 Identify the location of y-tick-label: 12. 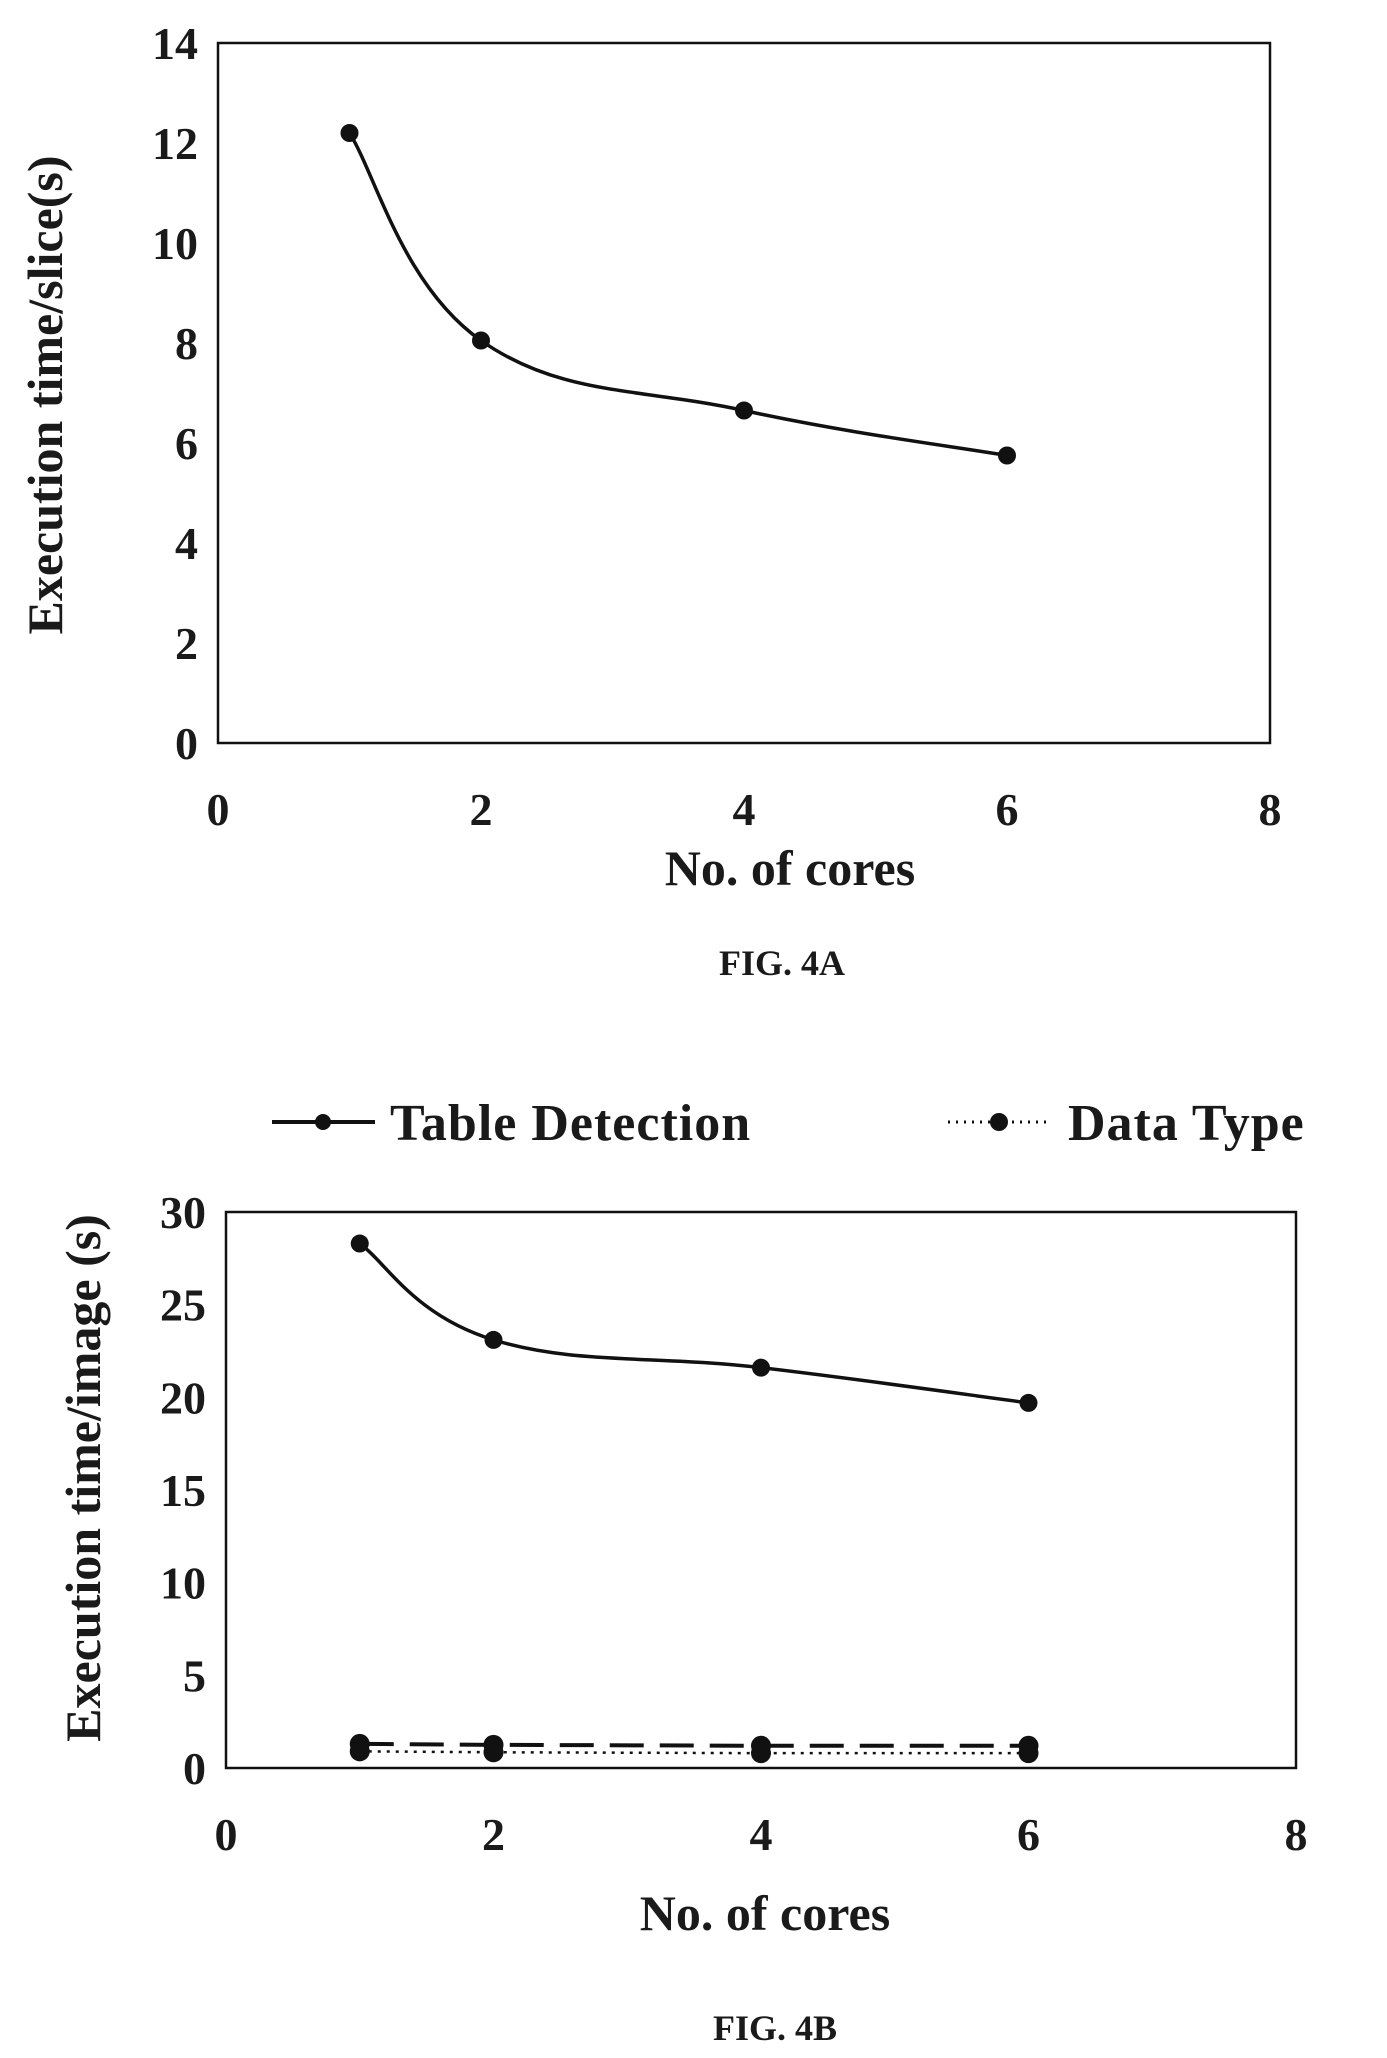
(175, 143).